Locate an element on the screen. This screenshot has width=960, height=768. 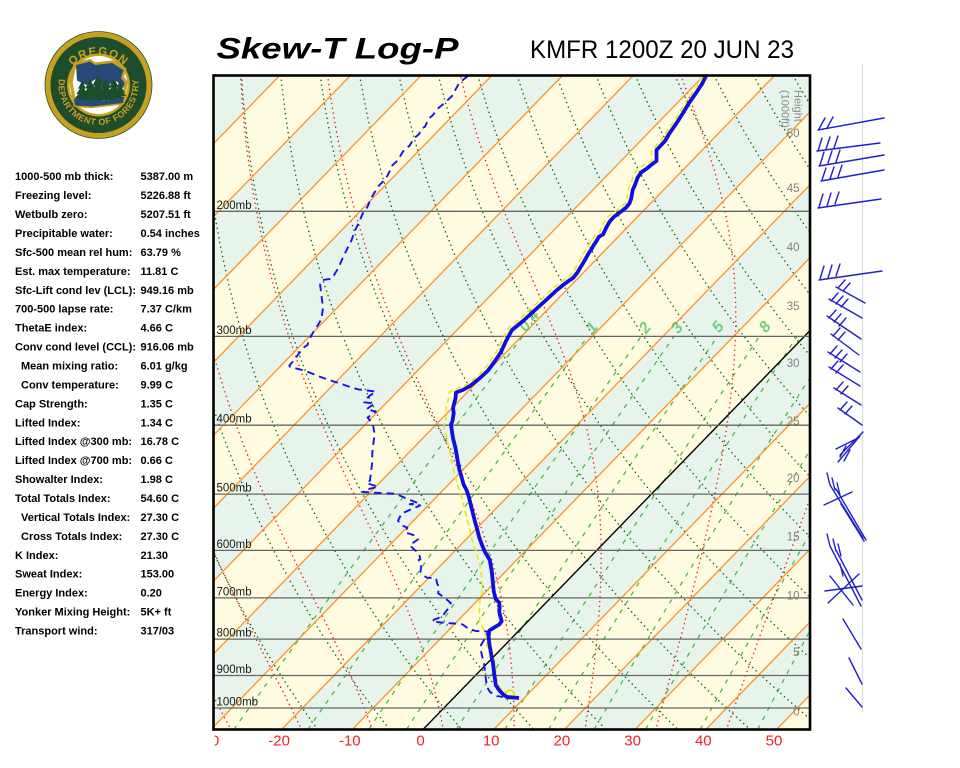
svg-text: 5K+ ft is located at coordinates (156, 613).